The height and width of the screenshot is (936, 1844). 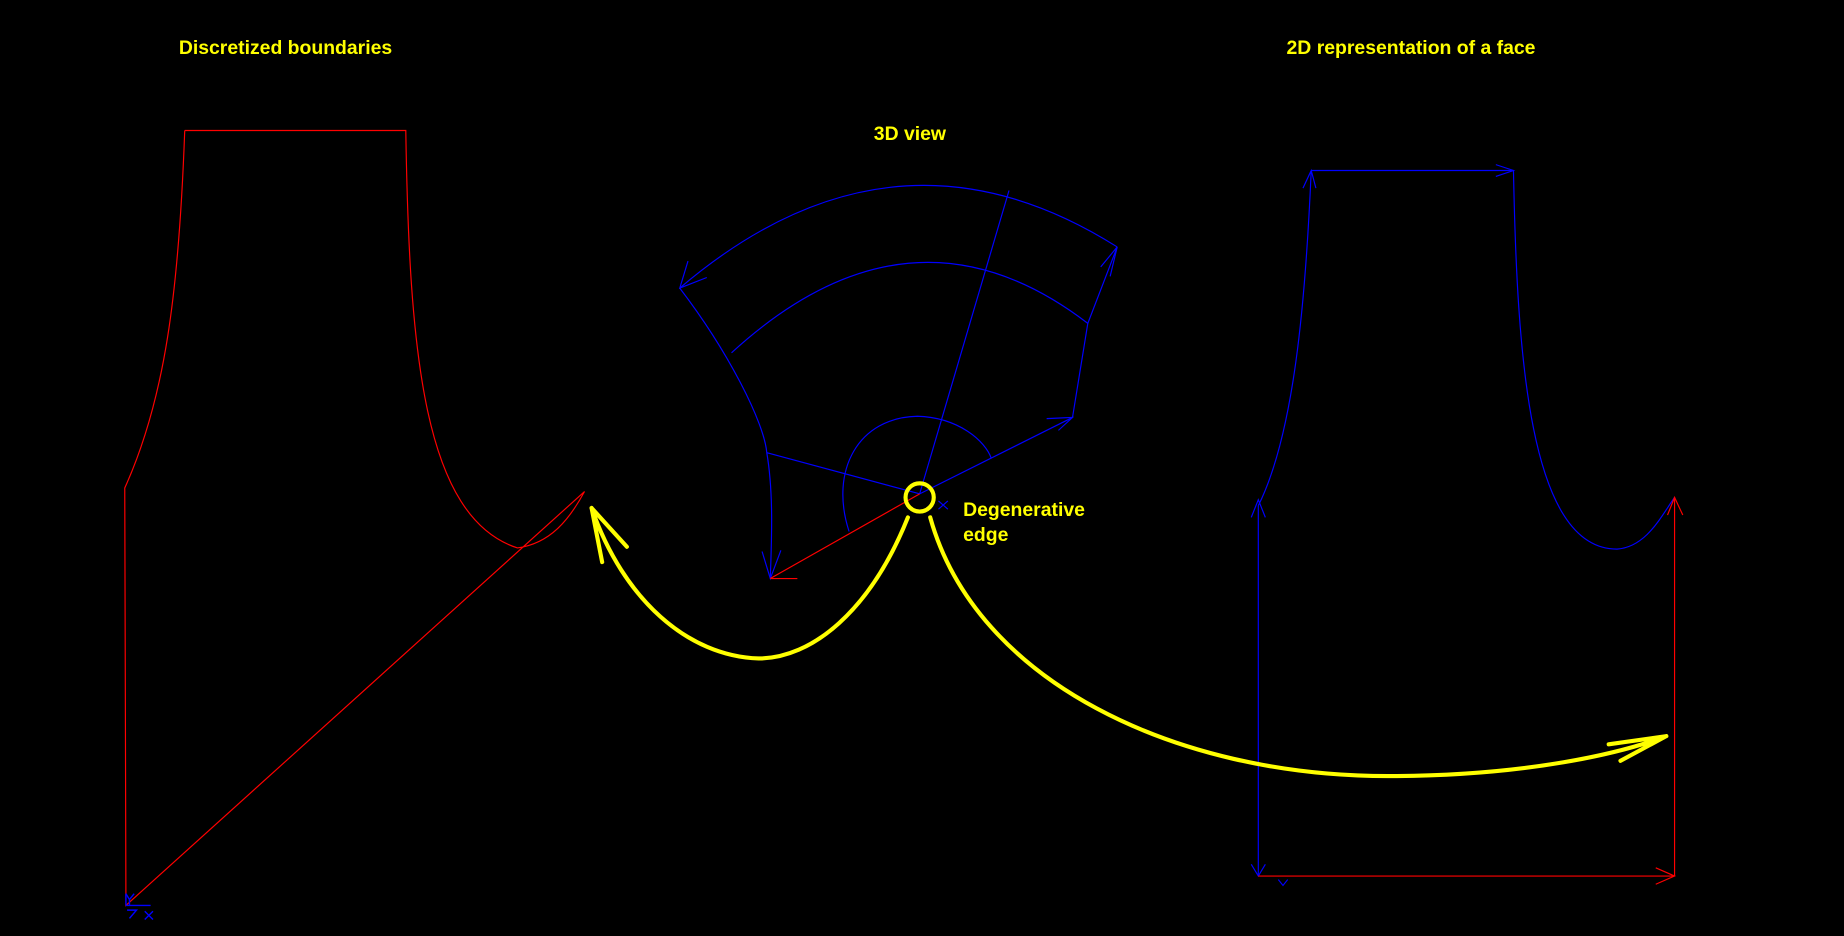 I want to click on small-arc, so click(x=917, y=473).